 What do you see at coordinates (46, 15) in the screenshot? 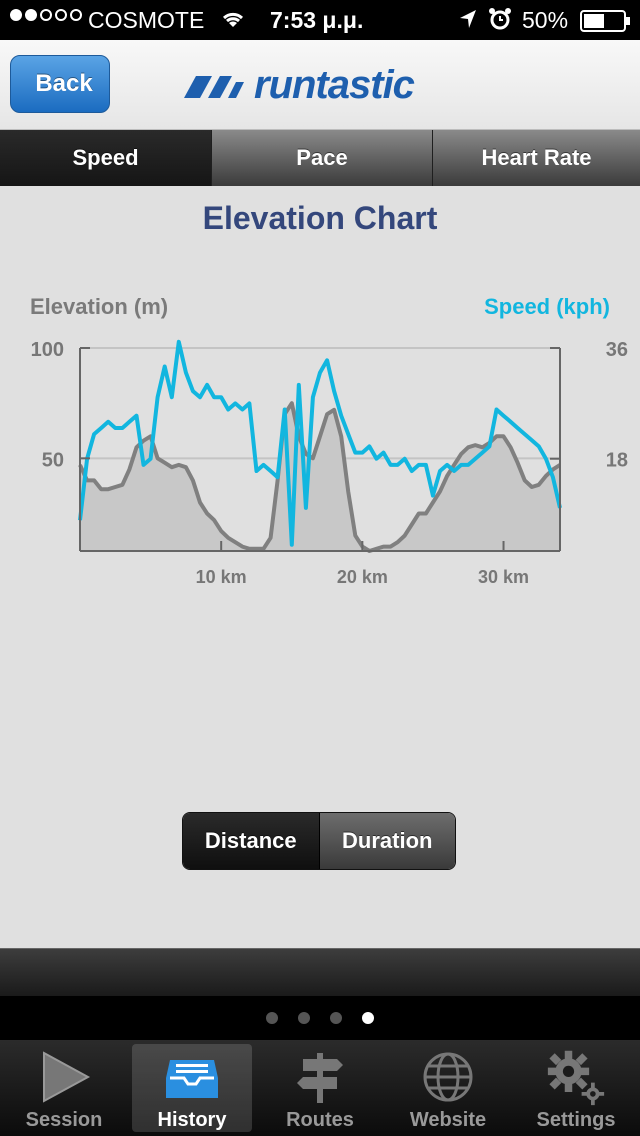
I see `signal-strength-icon` at bounding box center [46, 15].